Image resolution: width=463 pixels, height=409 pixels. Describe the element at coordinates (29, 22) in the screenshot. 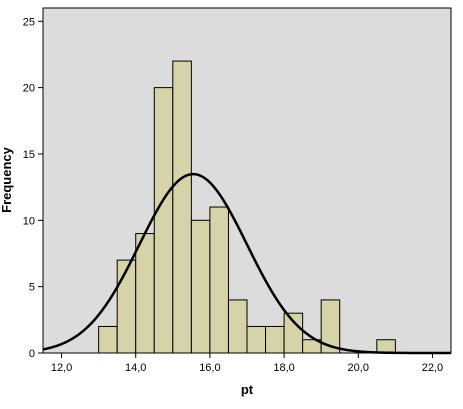

I see `y-tick-label: 25` at that location.